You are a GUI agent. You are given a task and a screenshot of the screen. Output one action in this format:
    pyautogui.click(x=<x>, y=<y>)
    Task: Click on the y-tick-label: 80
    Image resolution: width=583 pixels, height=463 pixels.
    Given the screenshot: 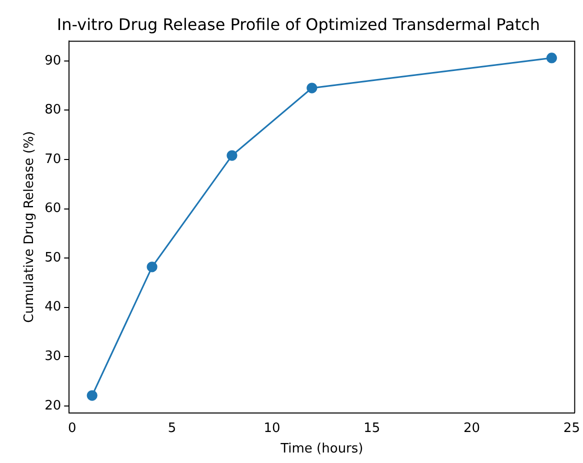 What is the action you would take?
    pyautogui.click(x=53, y=110)
    